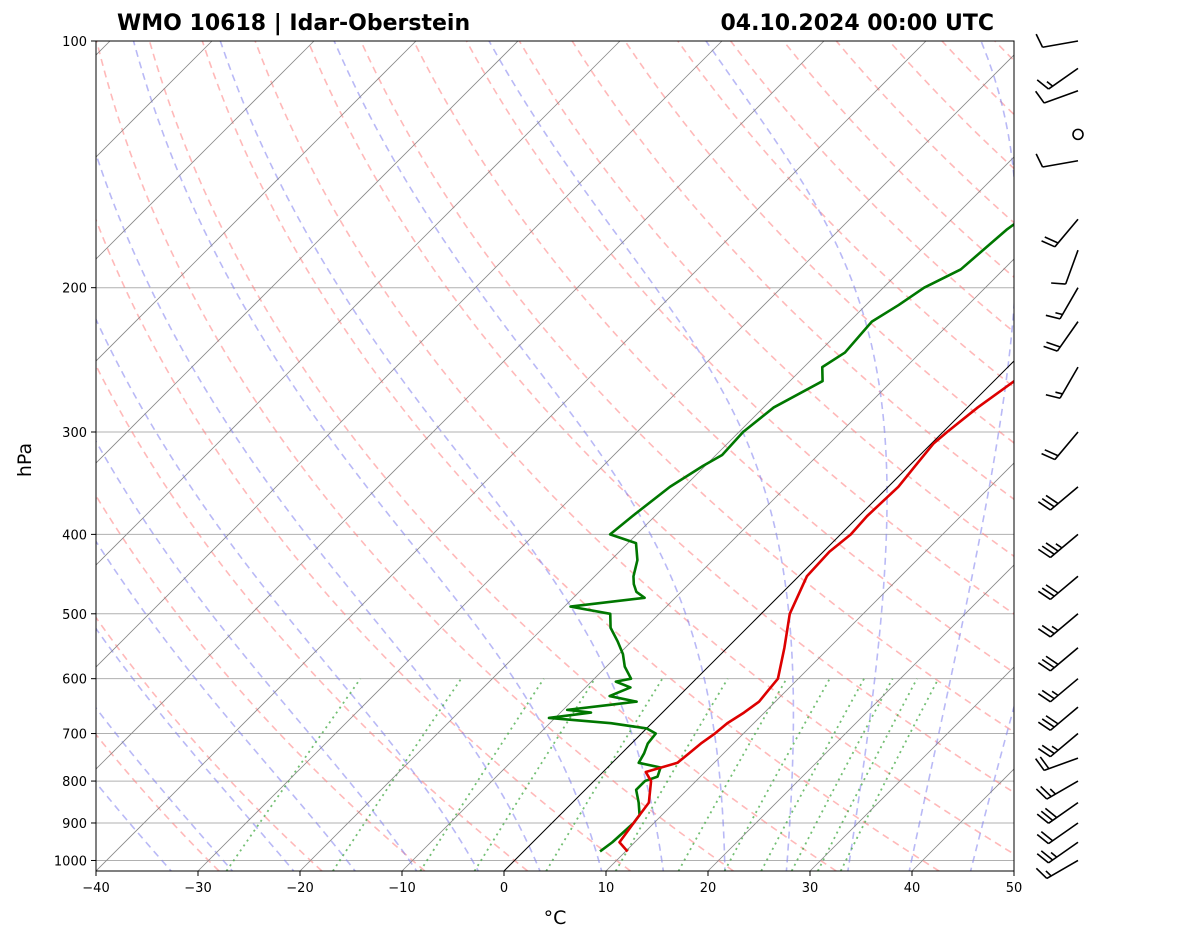 The image size is (1181, 941). Describe the element at coordinates (1078, 134) in the screenshot. I see `calm-circle` at that location.